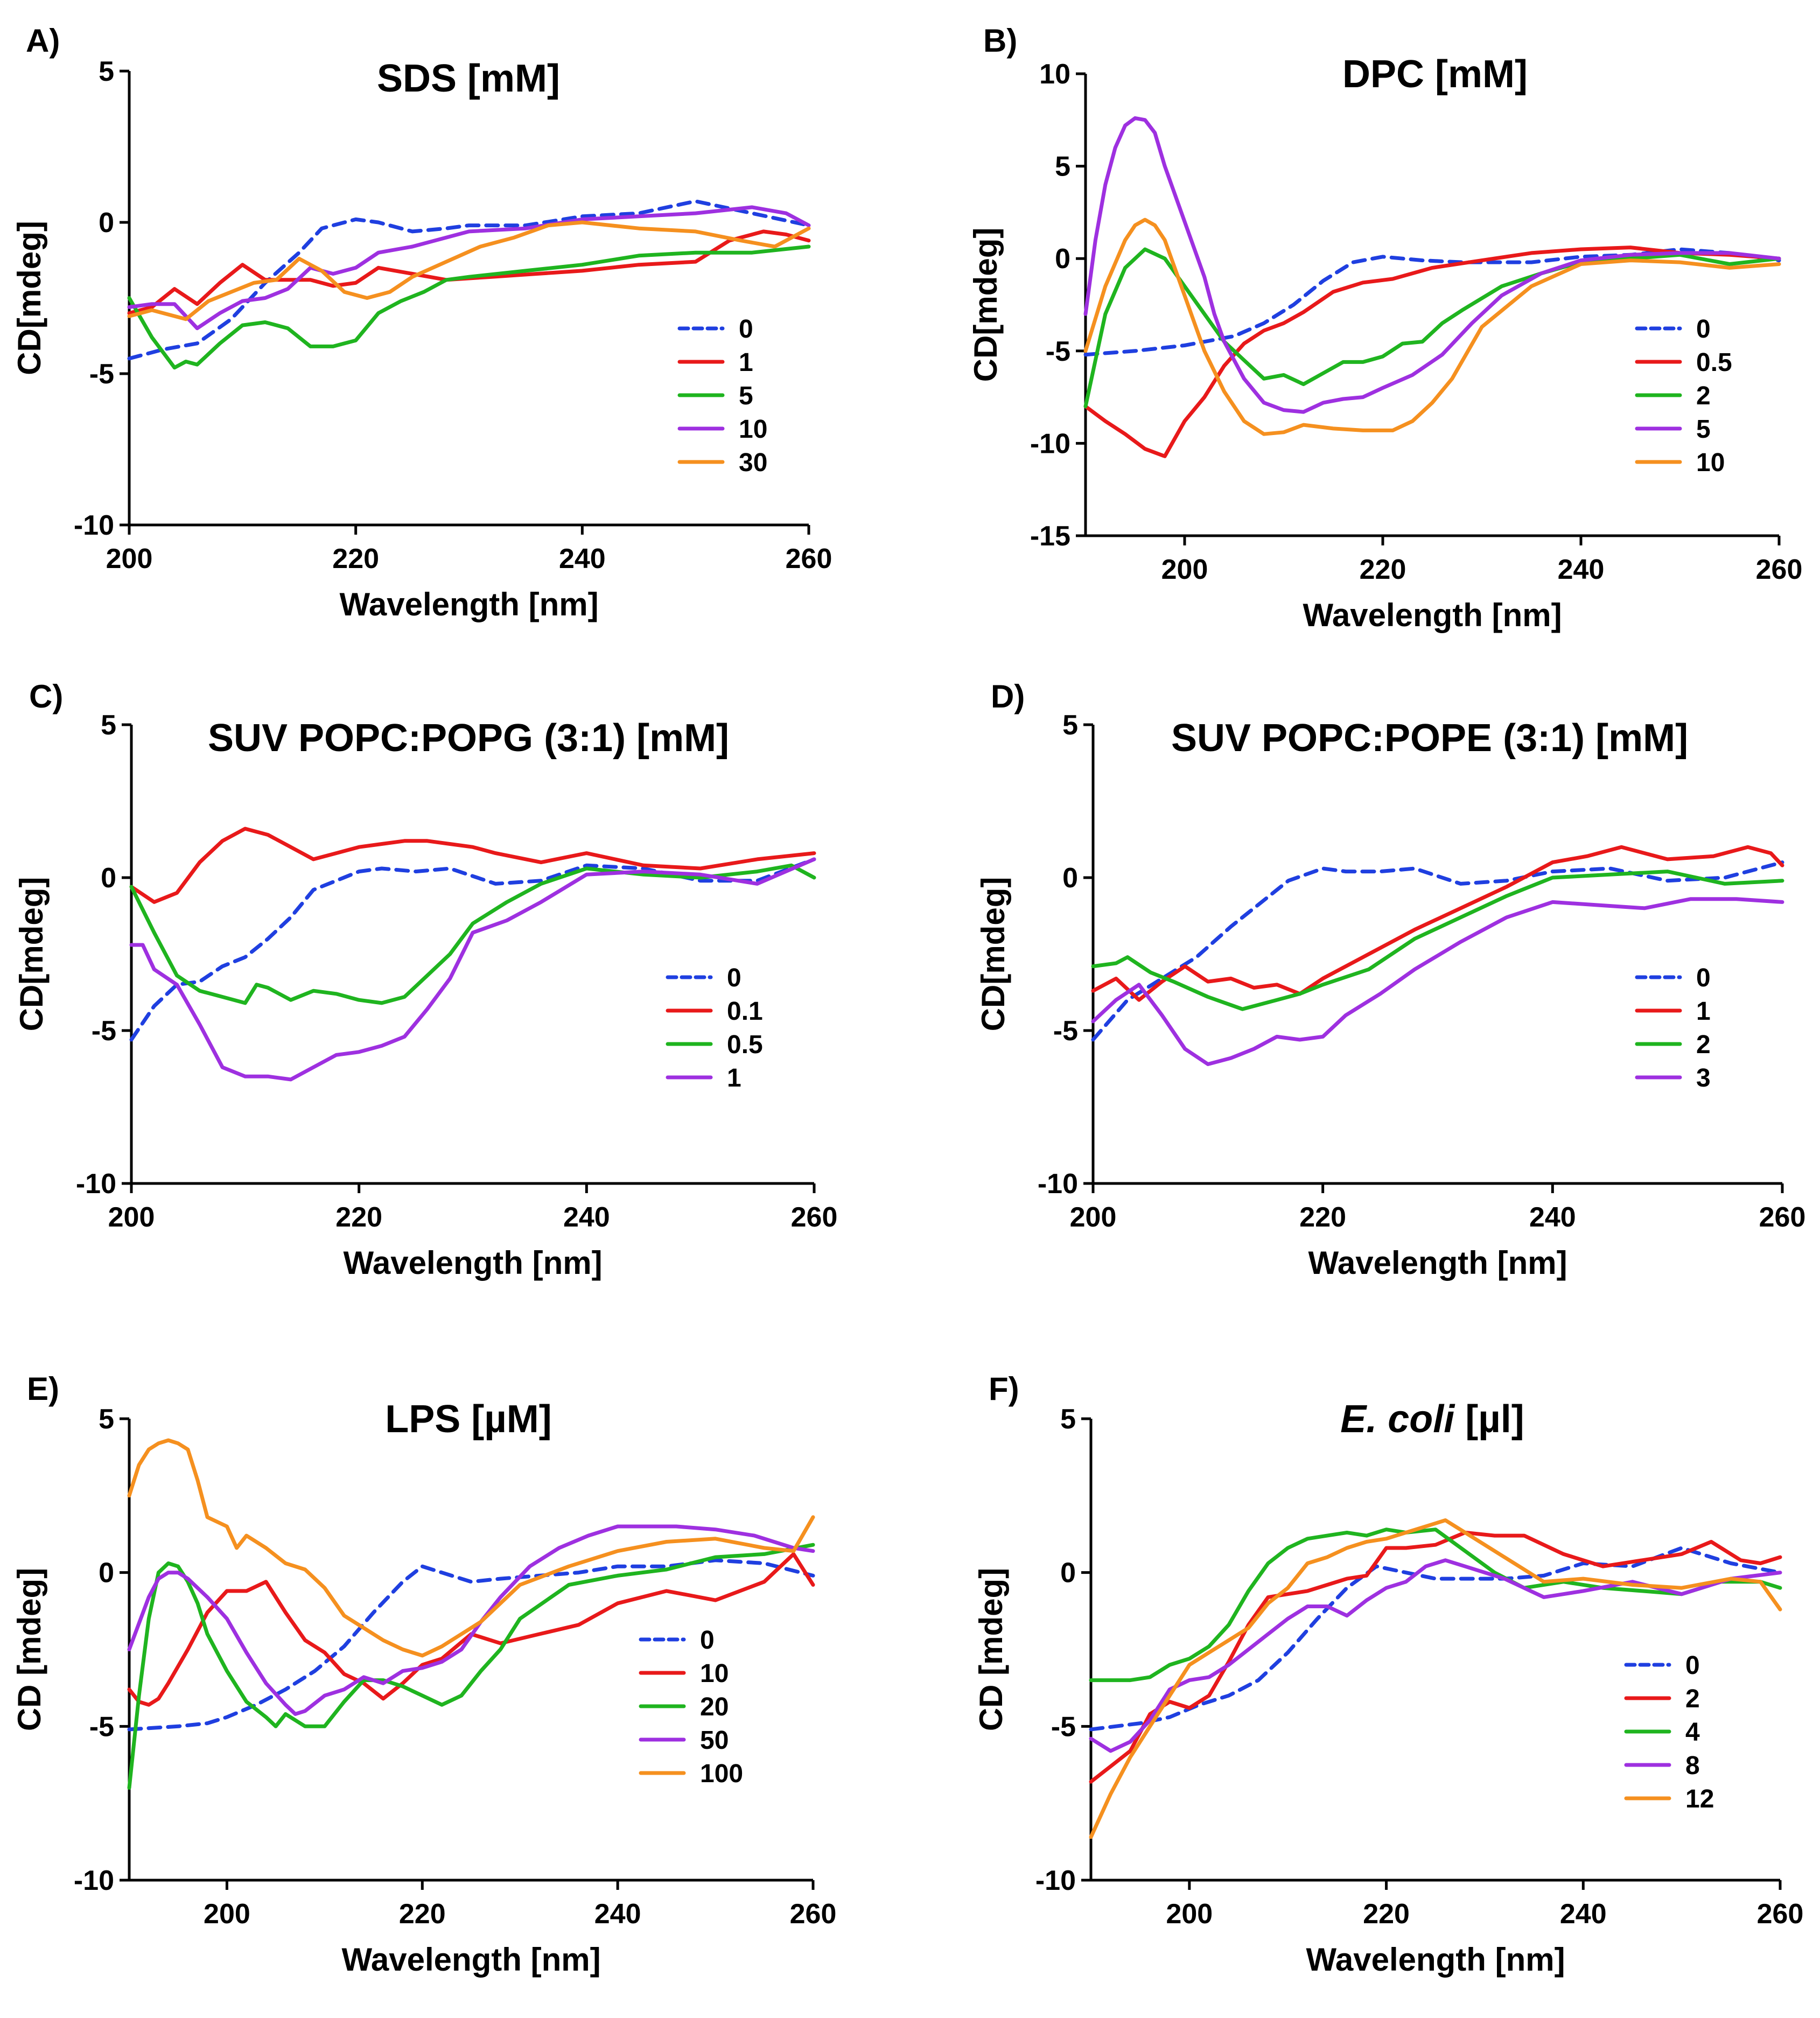  I want to click on chart-title: SDS [mM], so click(468, 78).